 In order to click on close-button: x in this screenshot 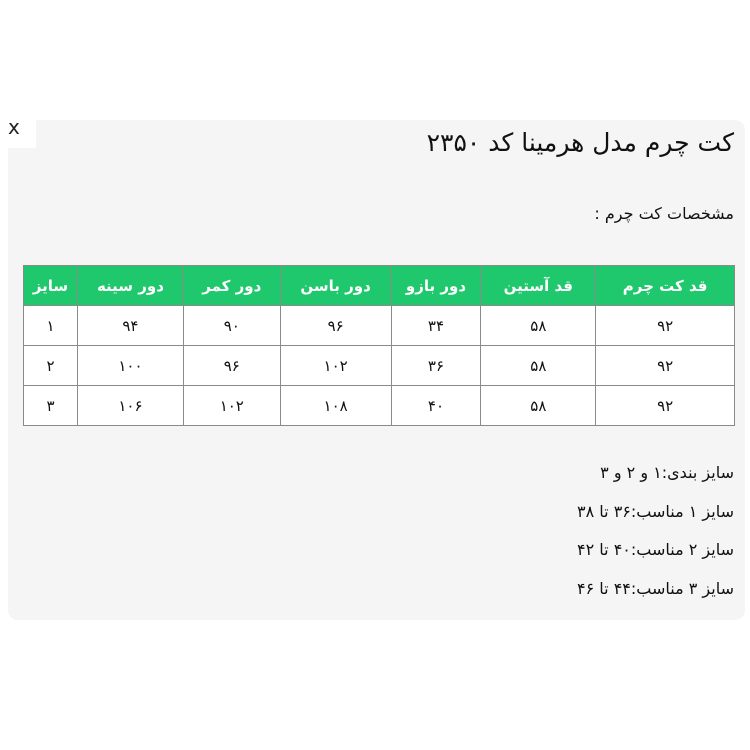, I will do `click(18, 131)`.